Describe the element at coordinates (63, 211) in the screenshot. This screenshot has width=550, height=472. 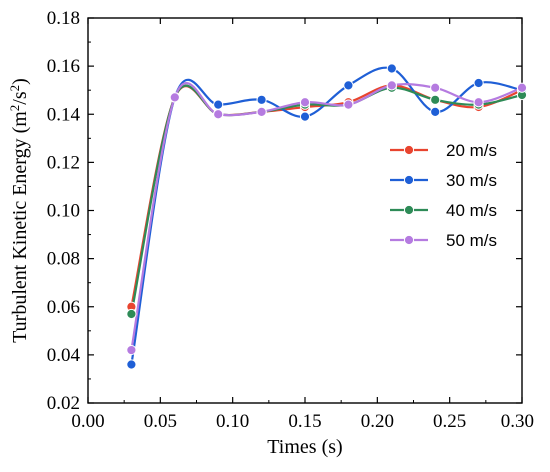
I see `y-tick-label: 0.10` at that location.